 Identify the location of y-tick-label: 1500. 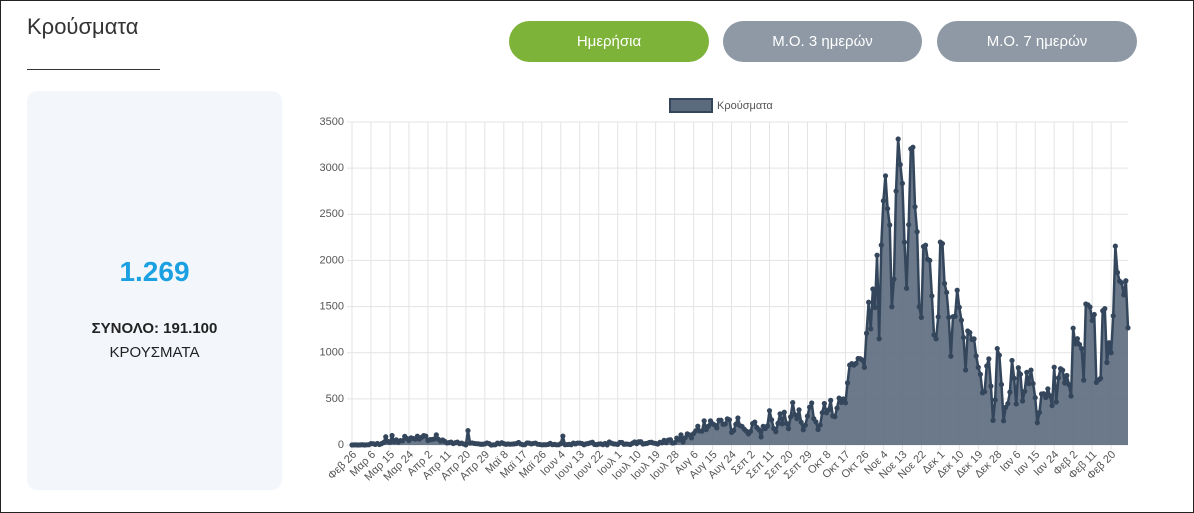
(332, 306).